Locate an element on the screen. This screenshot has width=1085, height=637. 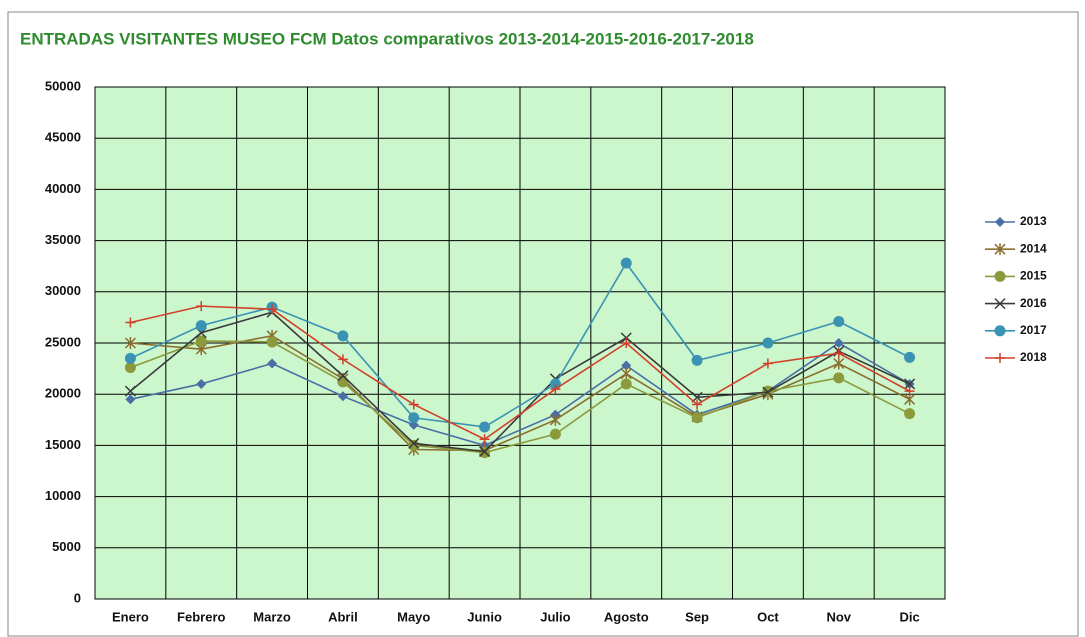
legend-label: 2017 is located at coordinates (1033, 330).